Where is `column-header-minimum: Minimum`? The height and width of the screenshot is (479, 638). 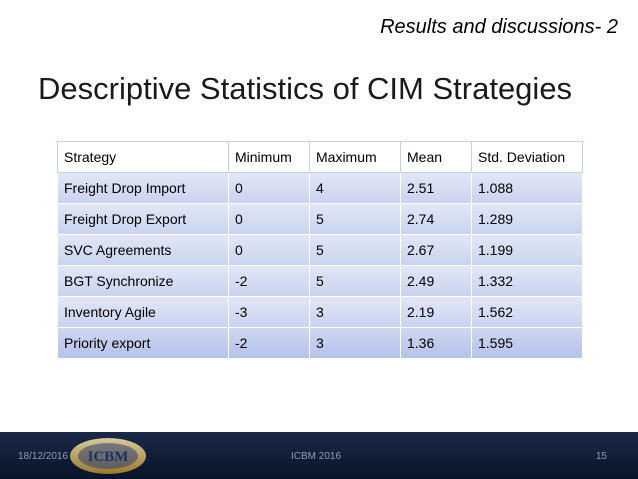 column-header-minimum: Minimum is located at coordinates (269, 157).